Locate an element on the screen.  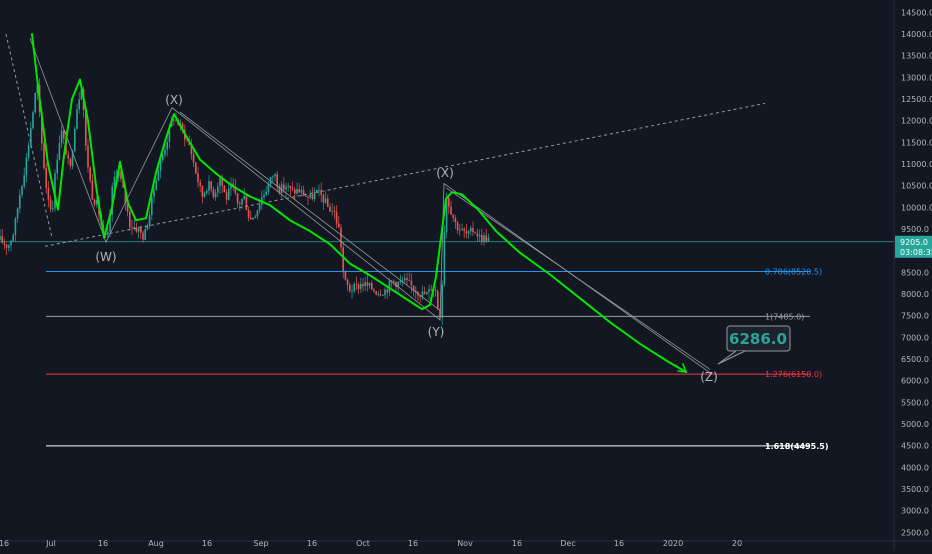
y-tick-label: 12000.0 is located at coordinates (916, 121).